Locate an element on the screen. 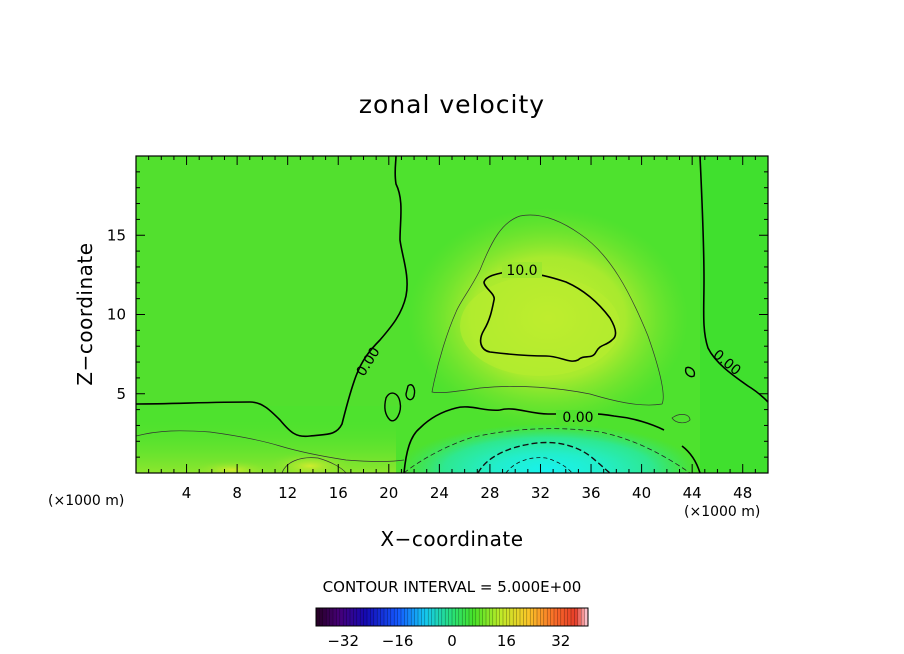  colorbar is located at coordinates (452, 617).